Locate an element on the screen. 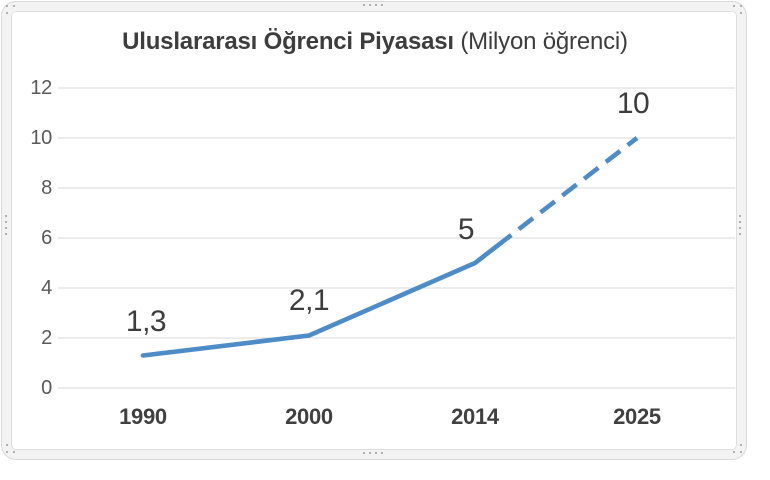  resize-handle-bottom-right is located at coordinates (736, 447).